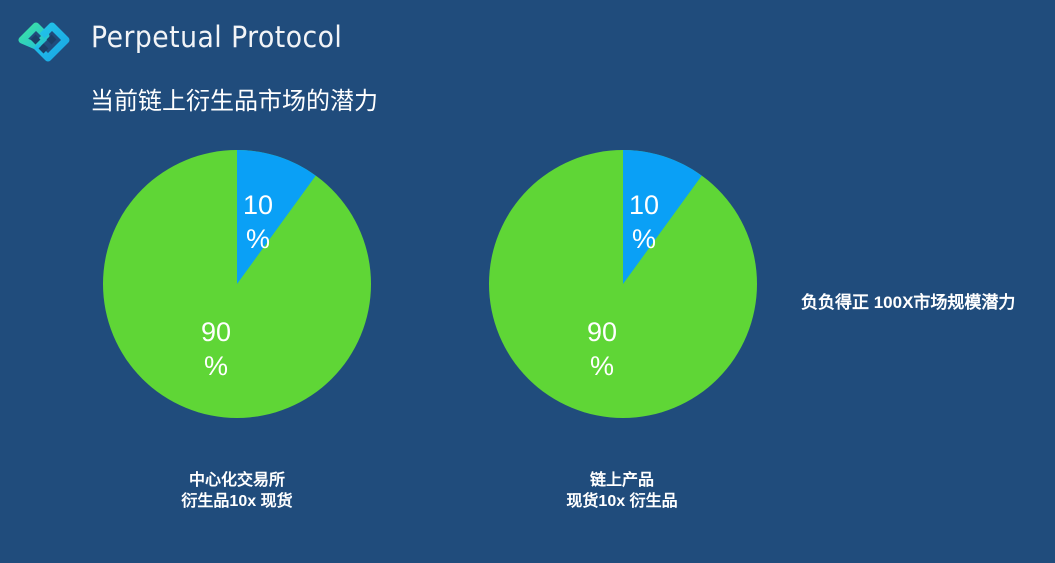  Describe the element at coordinates (44, 41) in the screenshot. I see `perpetual-protocol-logo-icon` at that location.